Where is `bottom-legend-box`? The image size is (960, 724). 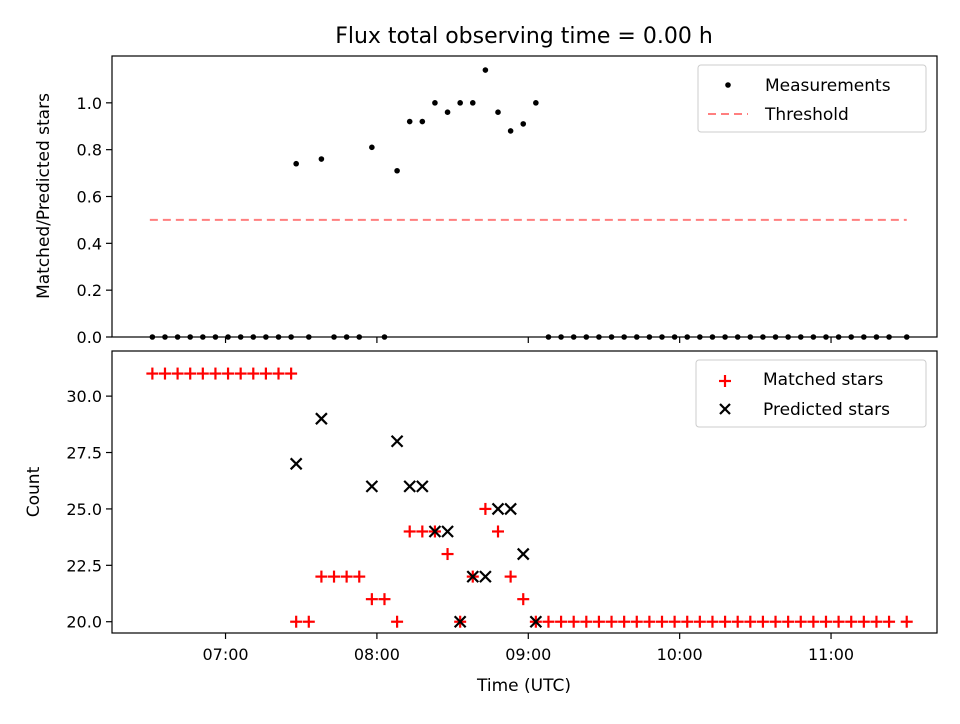 bottom-legend-box is located at coordinates (811, 393).